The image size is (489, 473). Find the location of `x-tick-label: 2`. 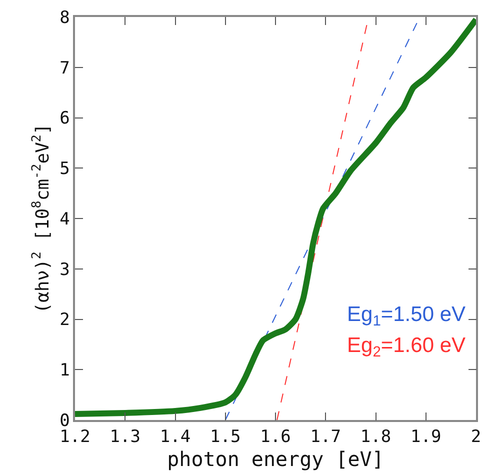

x-tick-label: 2 is located at coordinates (476, 437).